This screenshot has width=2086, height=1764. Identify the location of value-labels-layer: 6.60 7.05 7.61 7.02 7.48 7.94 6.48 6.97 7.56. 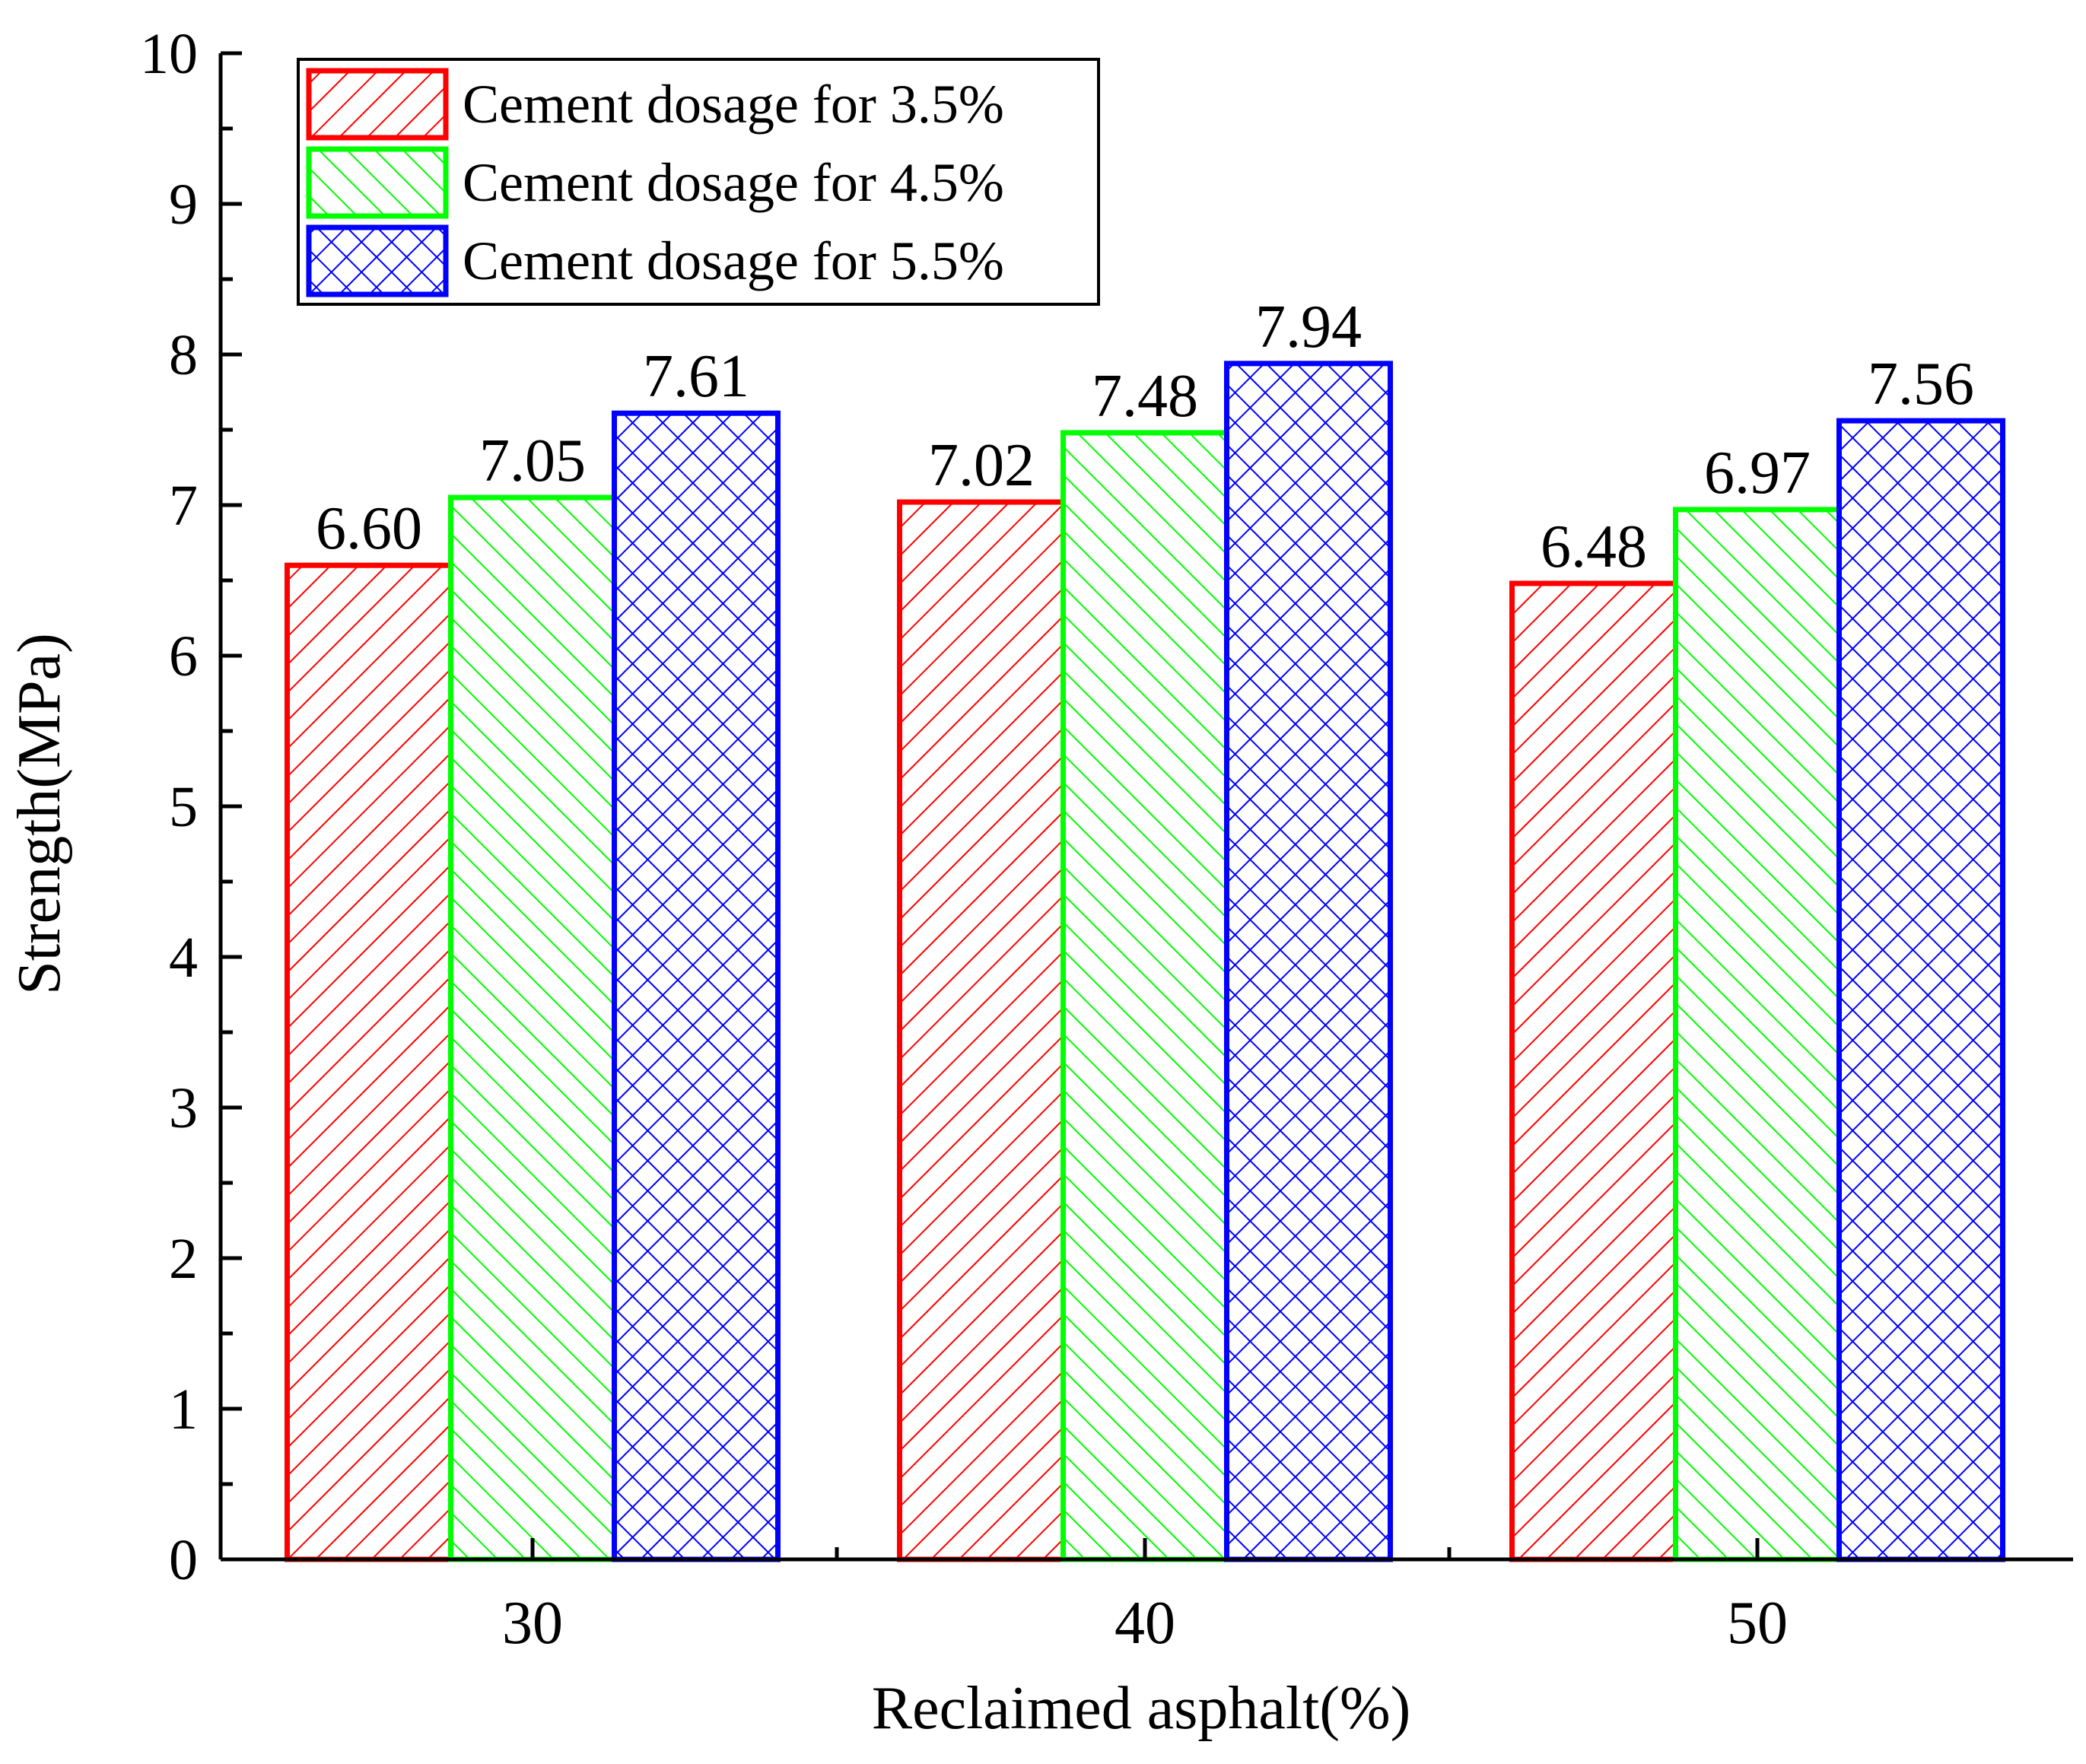
(1145, 437).